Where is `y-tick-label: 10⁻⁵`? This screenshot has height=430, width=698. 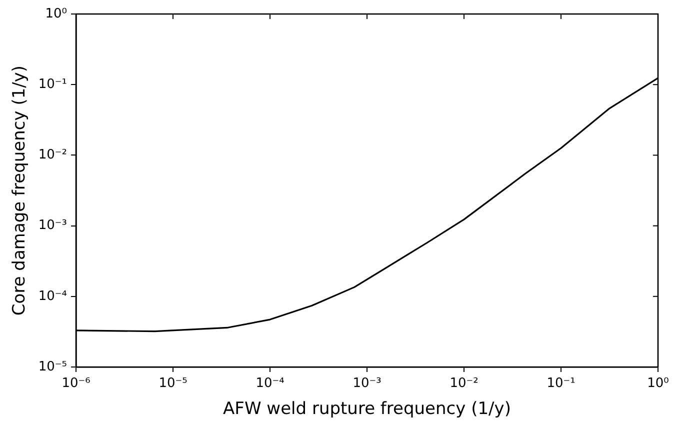
y-tick-label: 10⁻⁵ is located at coordinates (53, 366).